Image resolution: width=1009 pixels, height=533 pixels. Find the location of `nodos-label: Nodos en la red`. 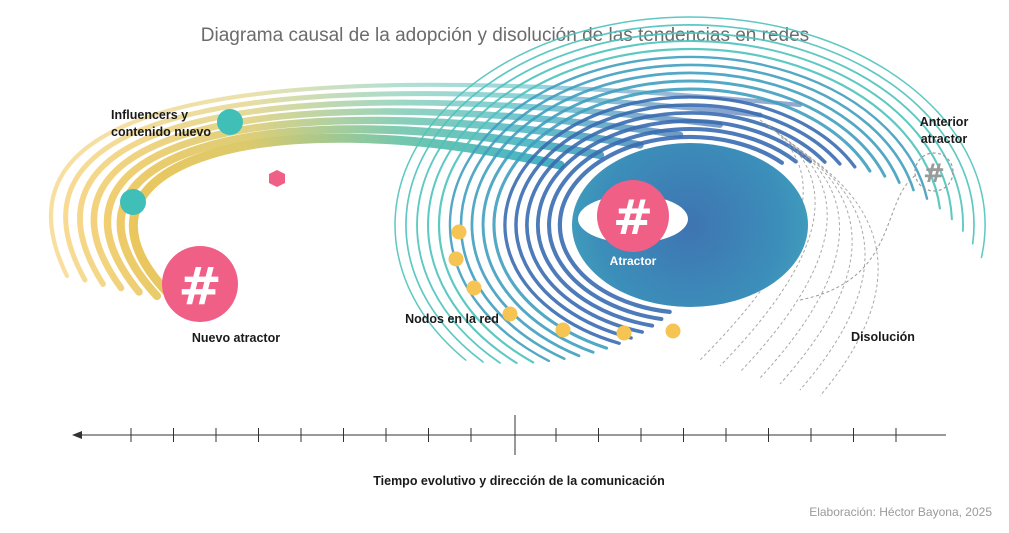

nodos-label: Nodos en la red is located at coordinates (452, 319).